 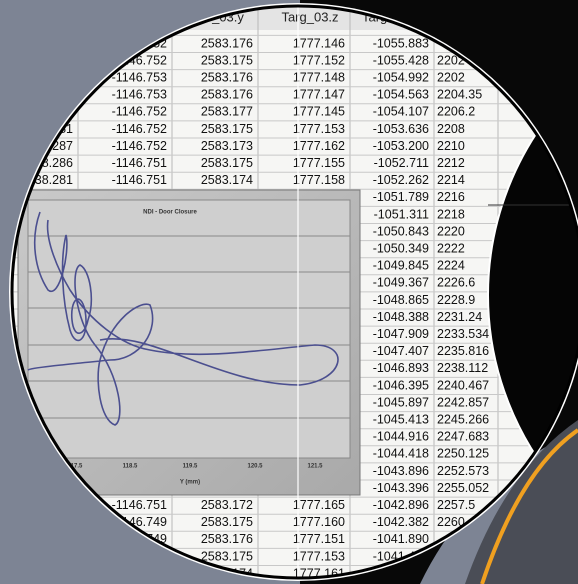 I want to click on cell: 2257.5, so click(x=456, y=505).